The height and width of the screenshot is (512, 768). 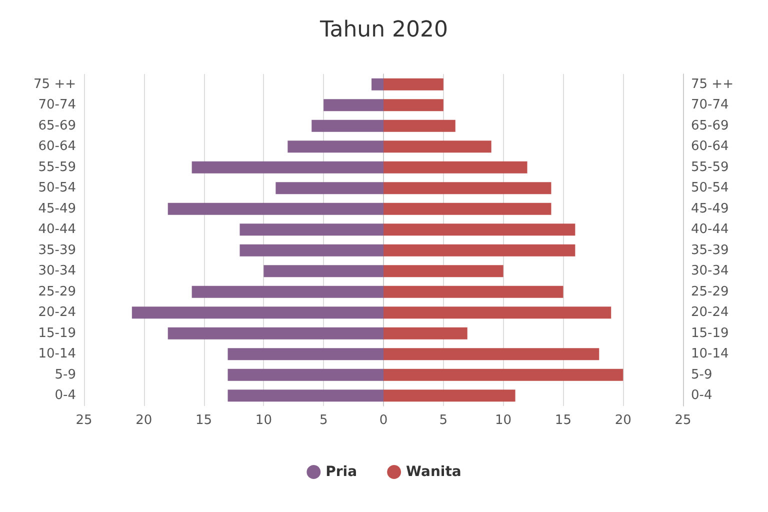 I want to click on category-label: 15-19, so click(x=57, y=333).